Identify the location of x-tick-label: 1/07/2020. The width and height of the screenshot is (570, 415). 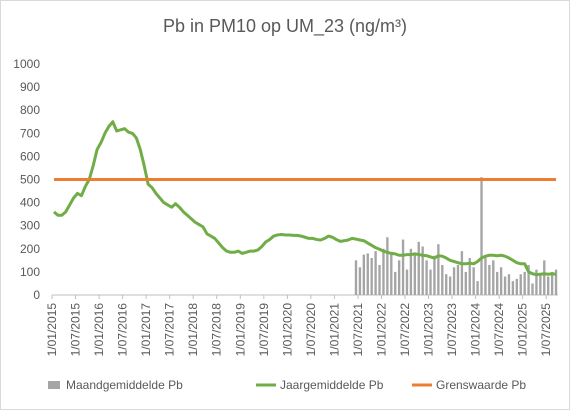
(311, 330).